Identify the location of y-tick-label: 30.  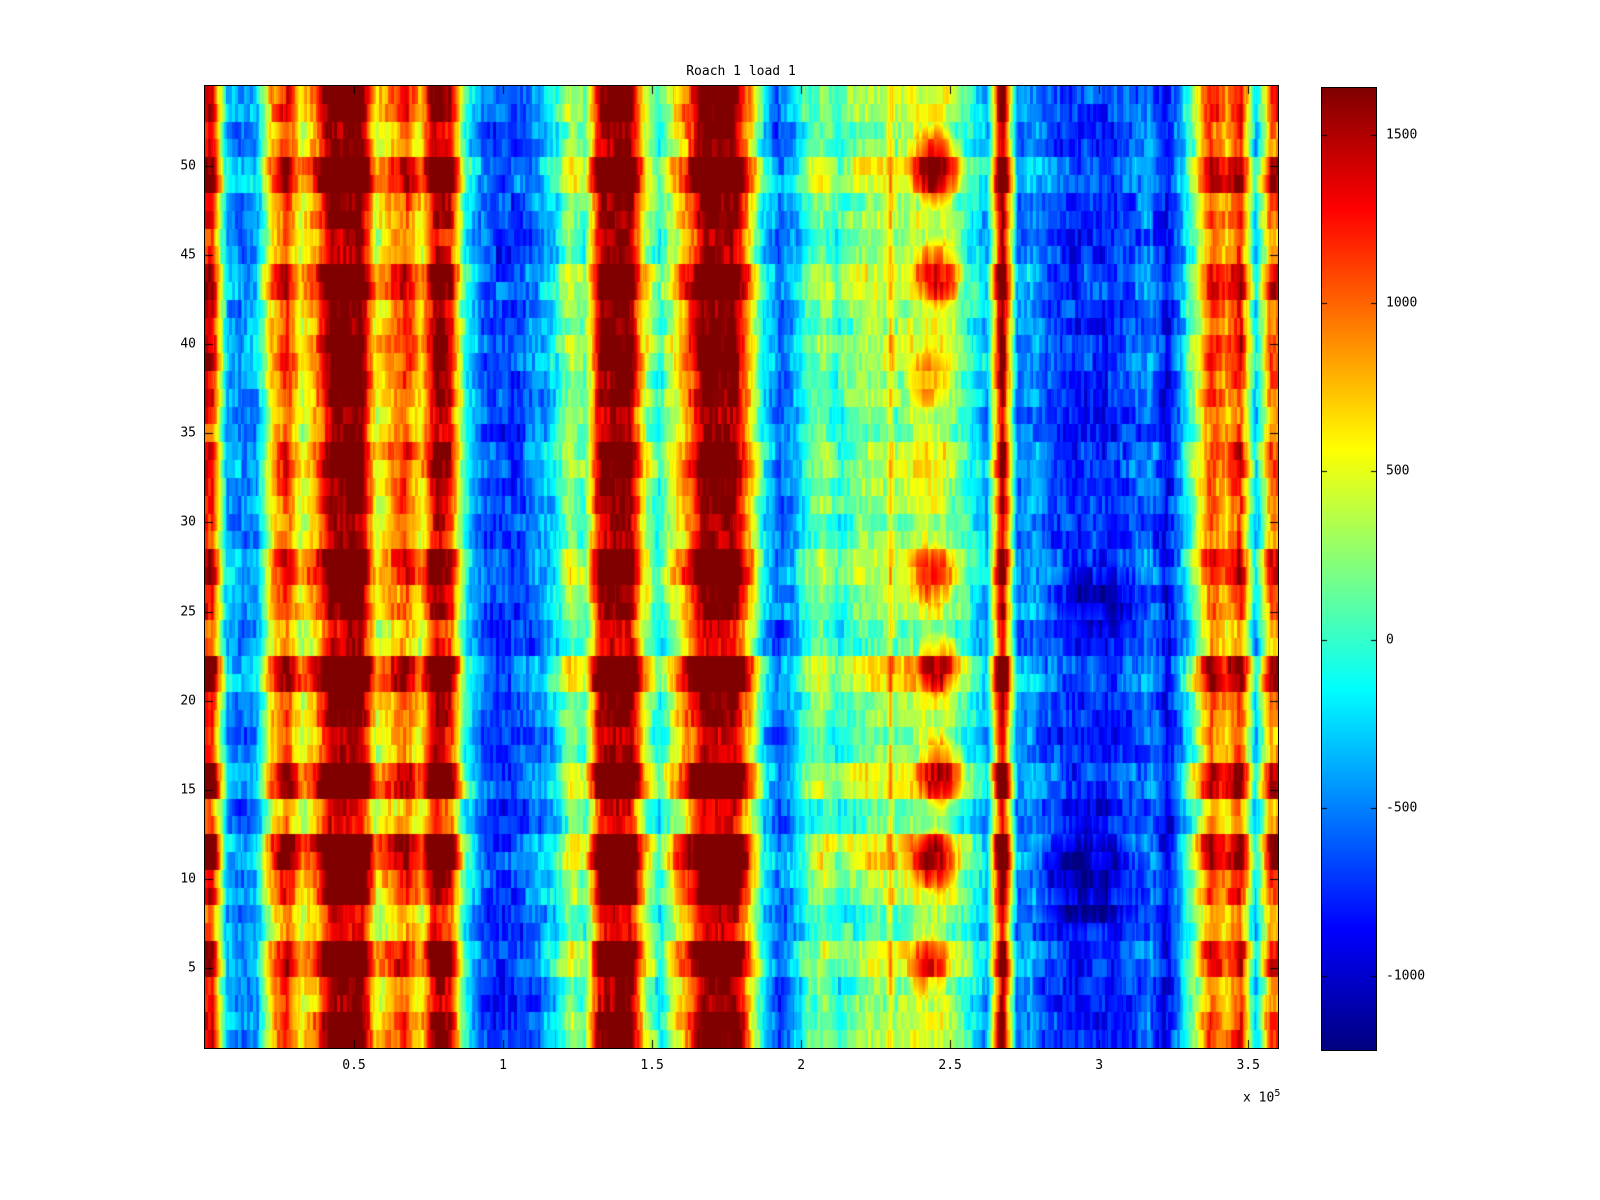
(188, 522).